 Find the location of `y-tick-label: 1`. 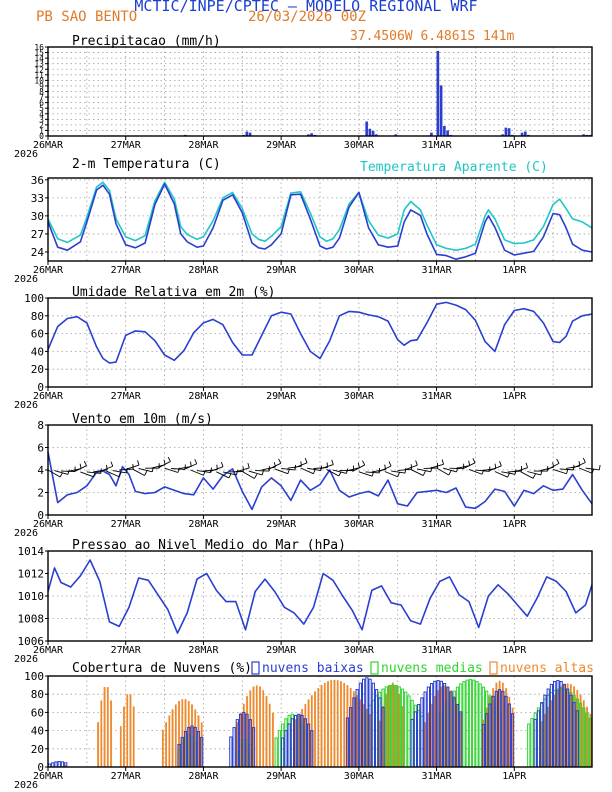

y-tick-label: 1 is located at coordinates (41, 130).